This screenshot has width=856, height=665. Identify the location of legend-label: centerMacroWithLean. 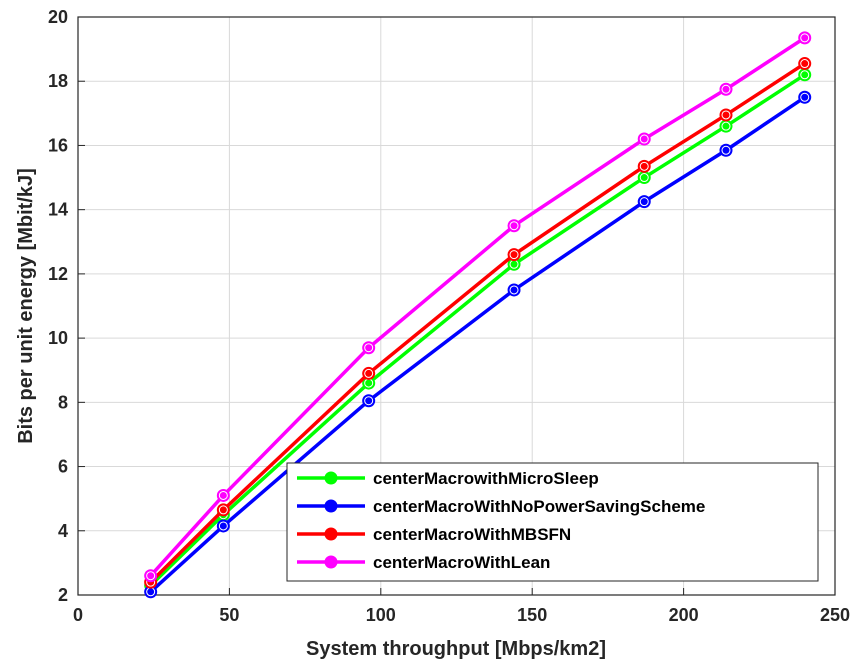
(461, 562).